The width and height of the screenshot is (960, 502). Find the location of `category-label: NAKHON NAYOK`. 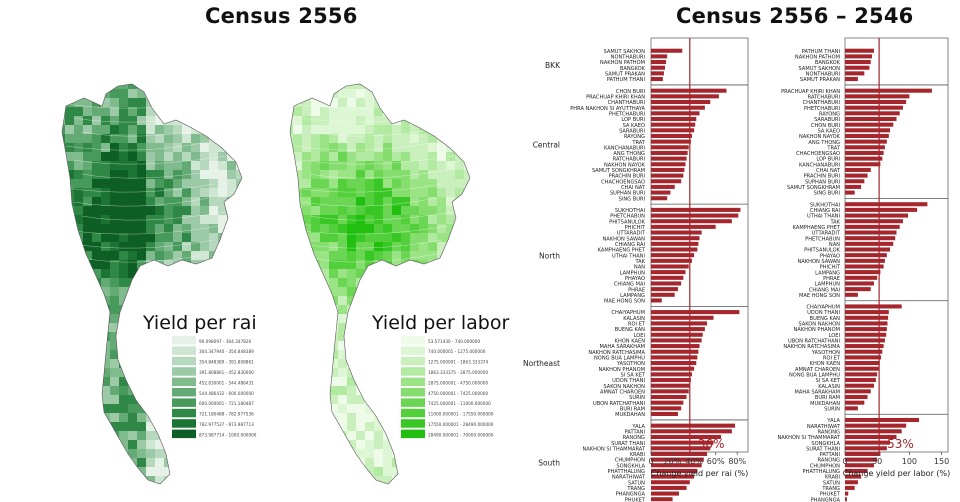

category-label: NAKHON NAYOK is located at coordinates (625, 165).